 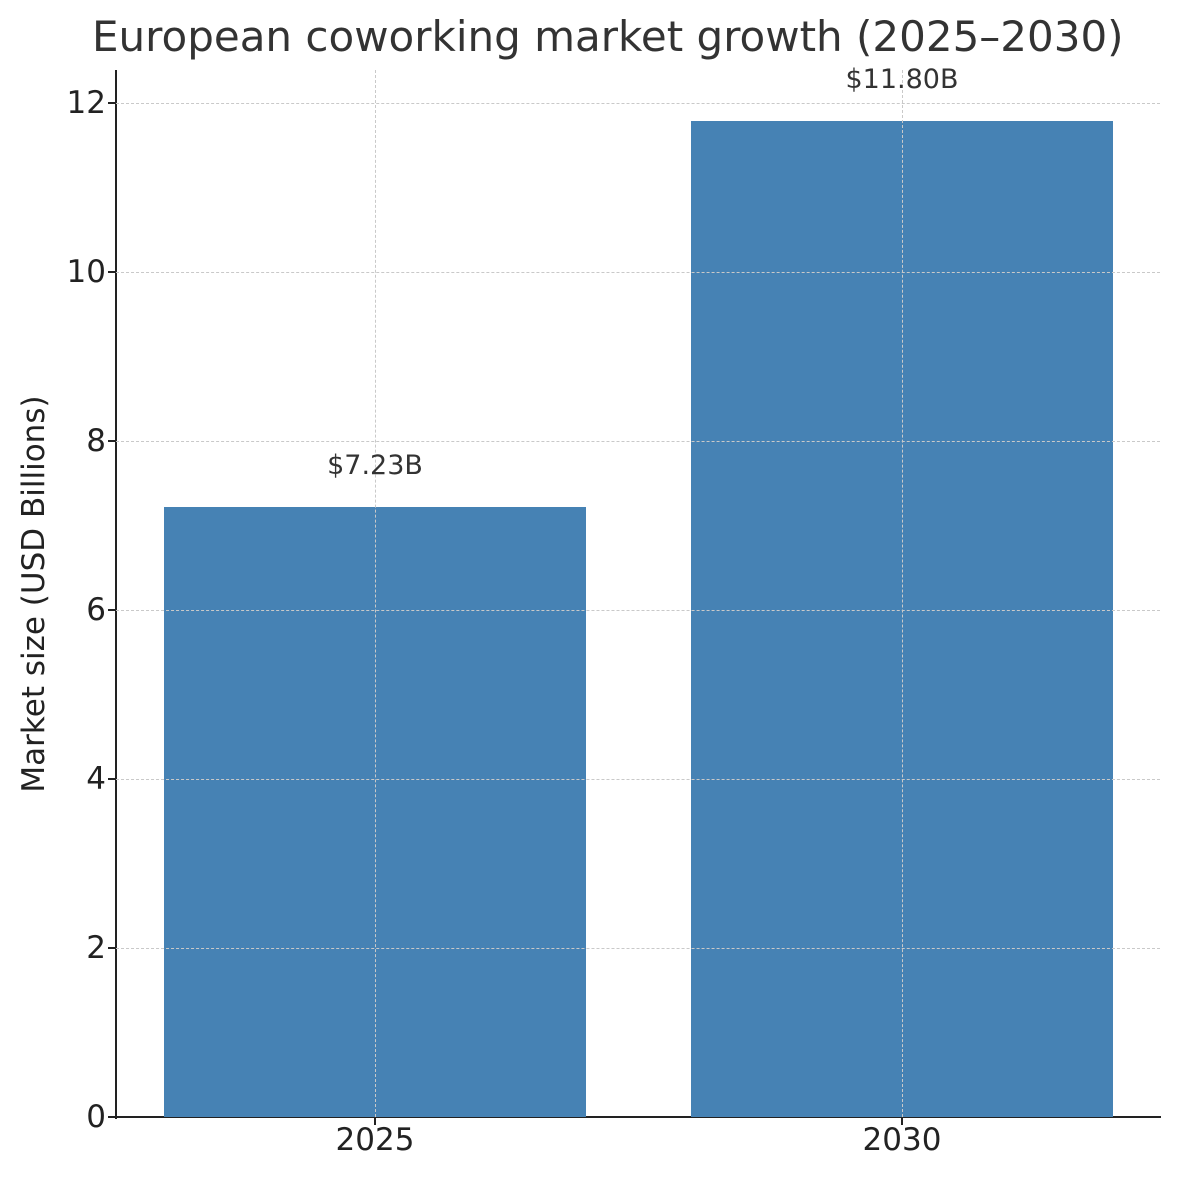 What do you see at coordinates (96, 779) in the screenshot?
I see `y-tick-label: 4` at bounding box center [96, 779].